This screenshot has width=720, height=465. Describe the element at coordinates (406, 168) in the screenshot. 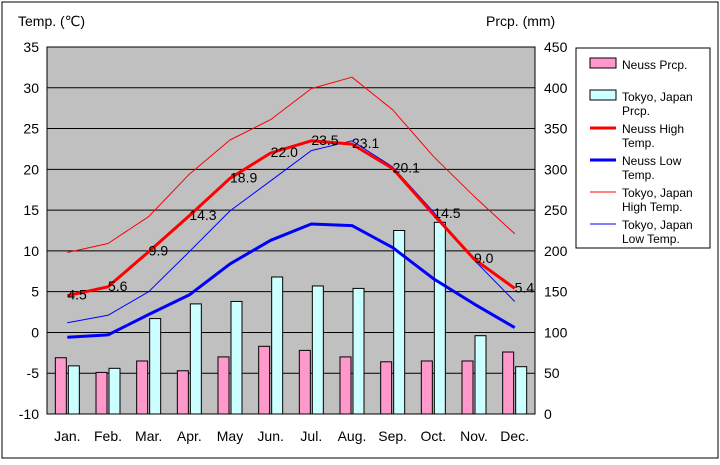

I see `data-label: 20.1` at that location.